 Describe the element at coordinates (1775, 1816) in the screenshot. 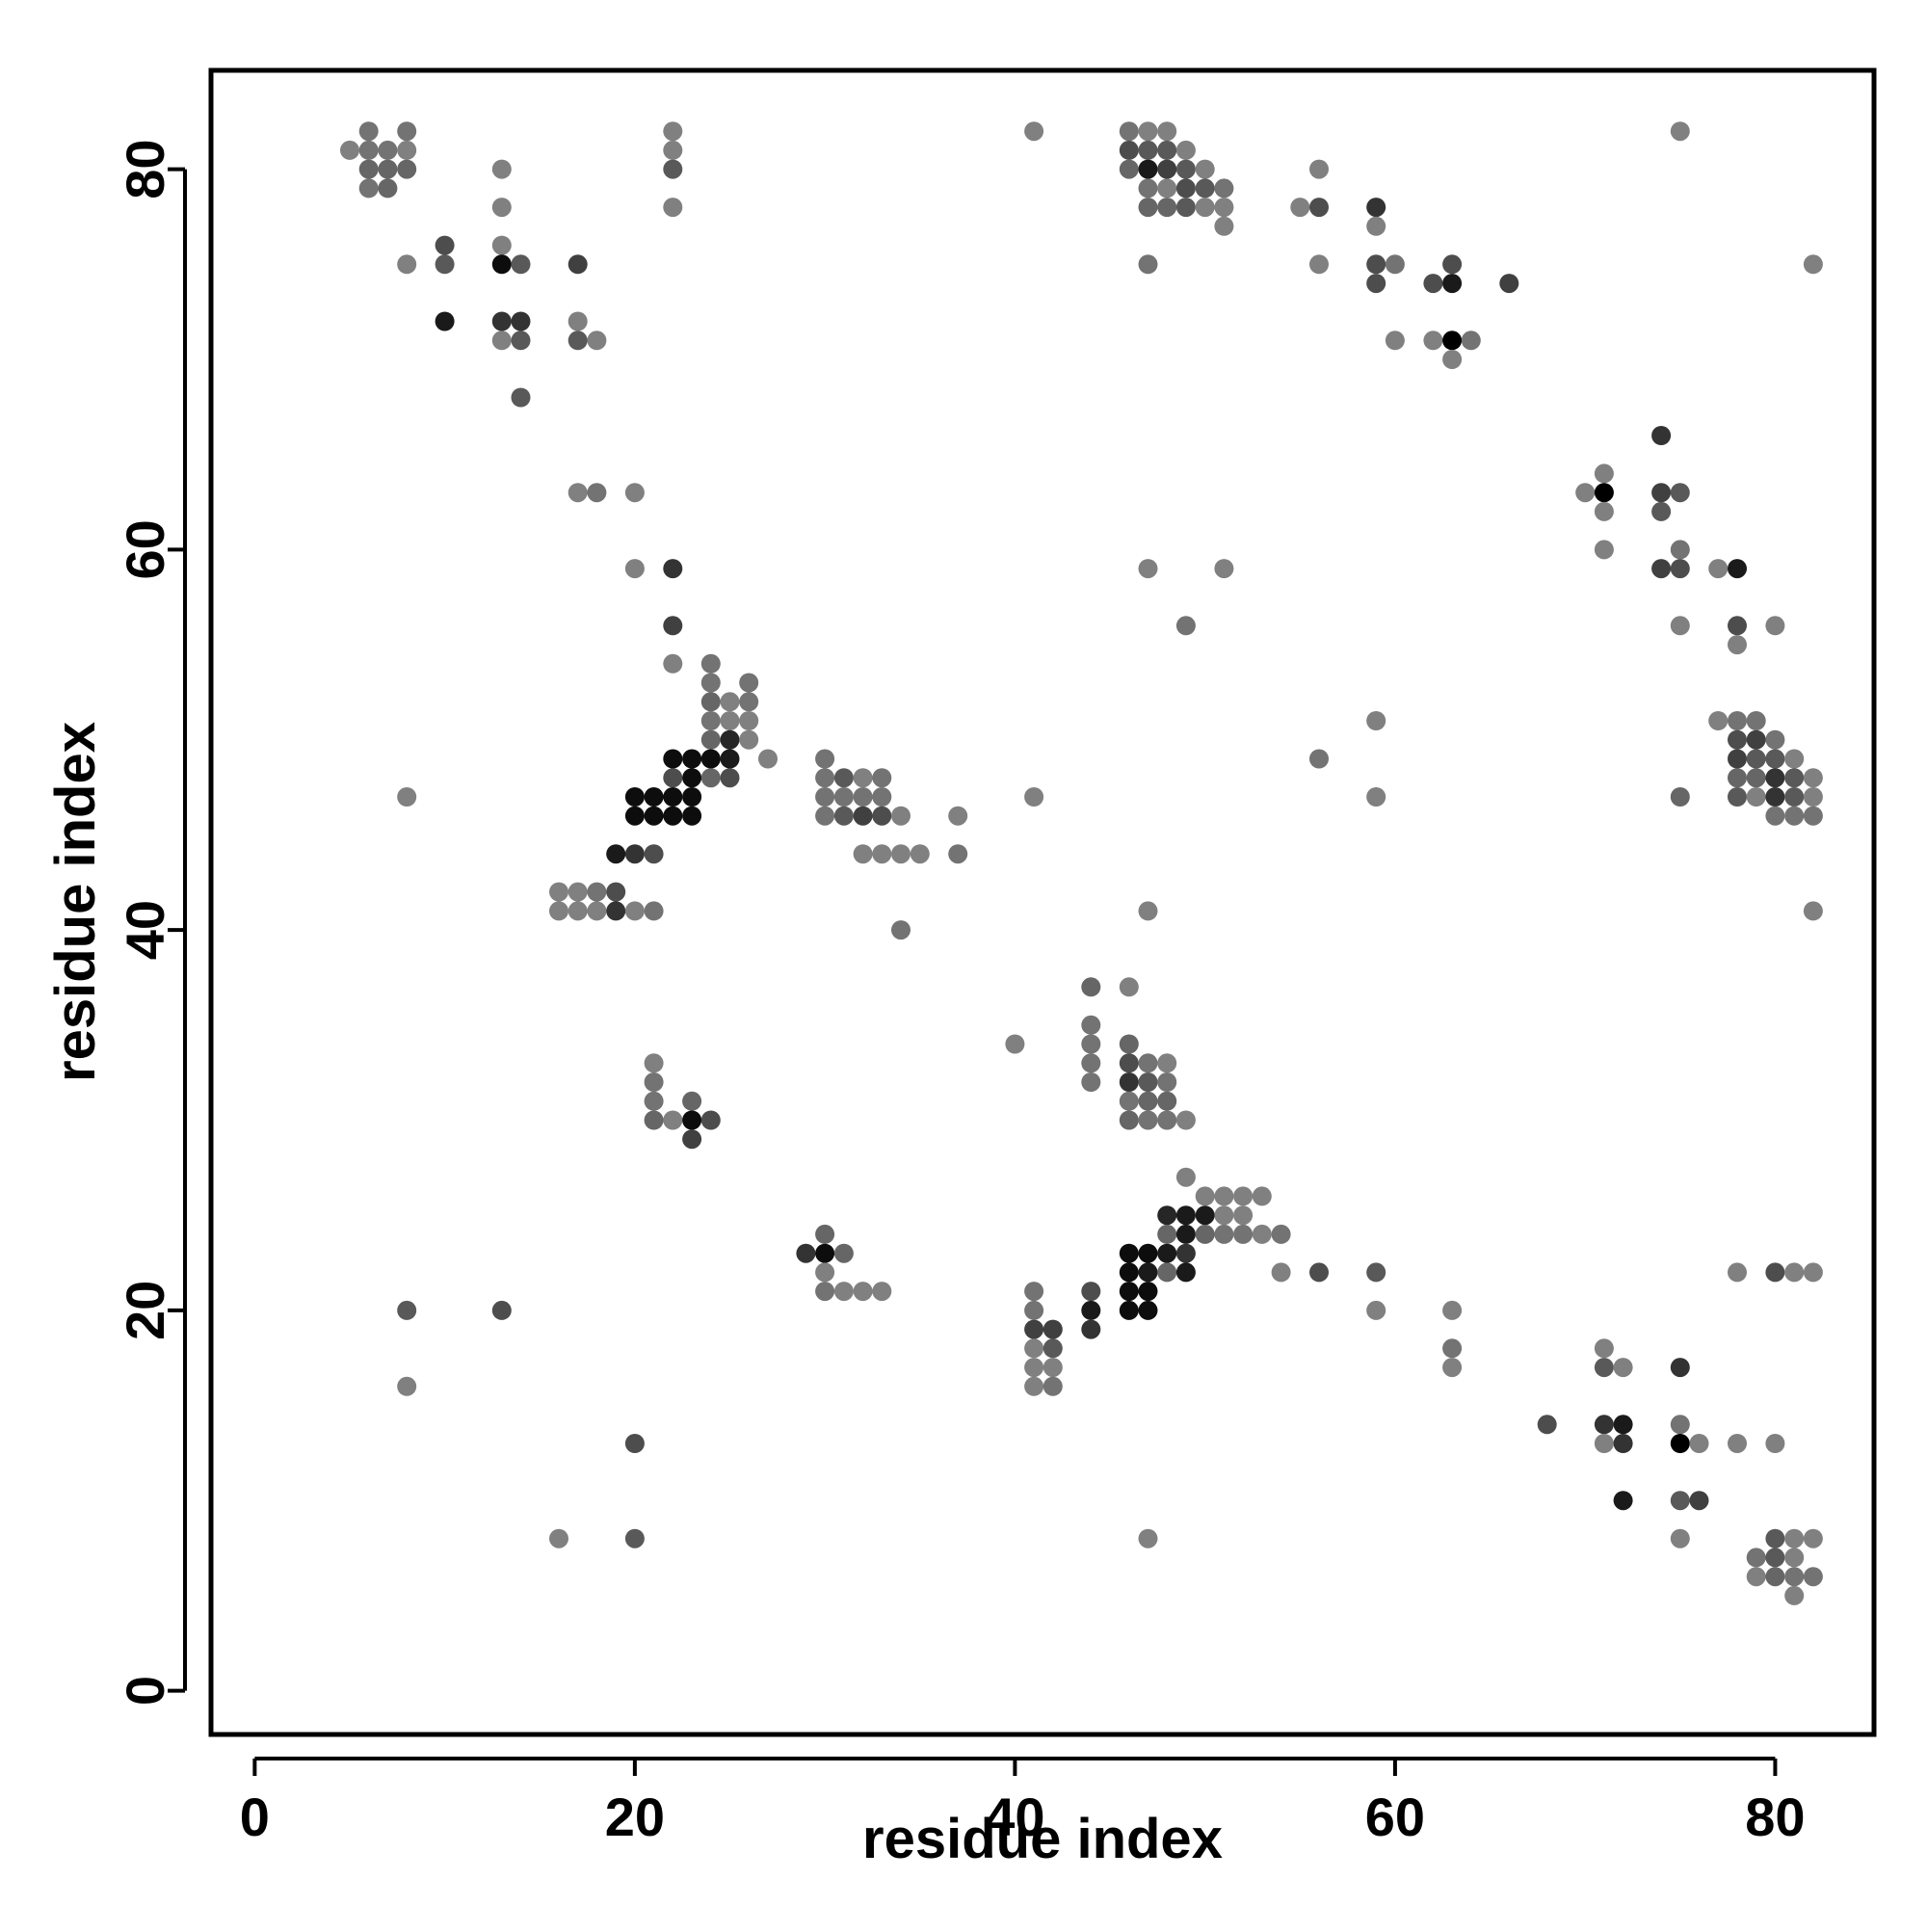

I see `x-tick-label: 80` at that location.